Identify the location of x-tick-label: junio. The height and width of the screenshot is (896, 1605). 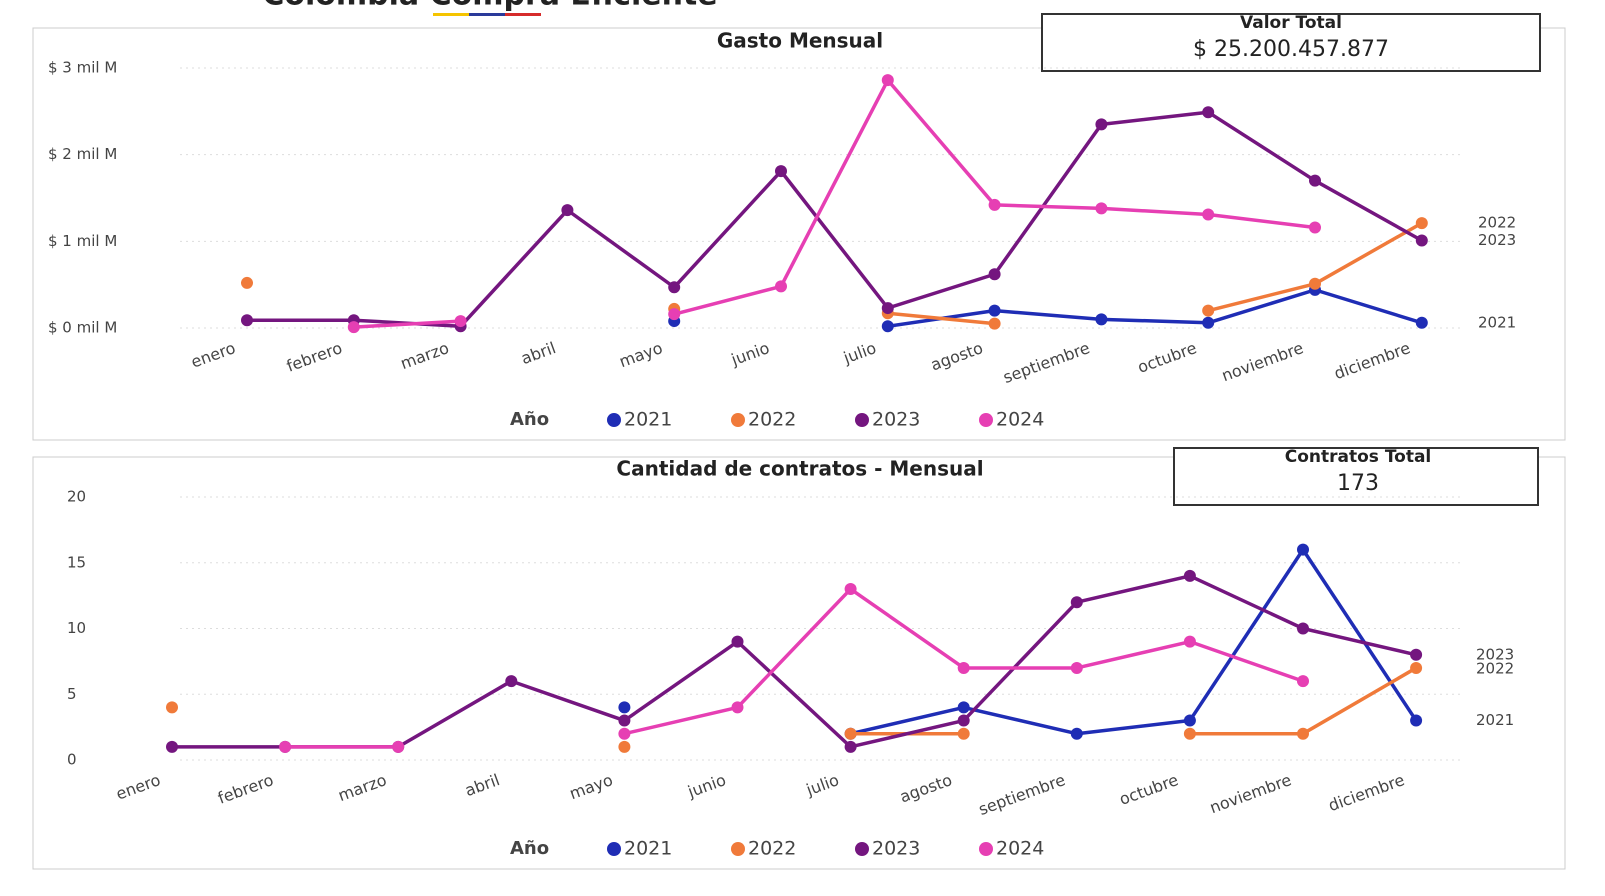
(706, 786).